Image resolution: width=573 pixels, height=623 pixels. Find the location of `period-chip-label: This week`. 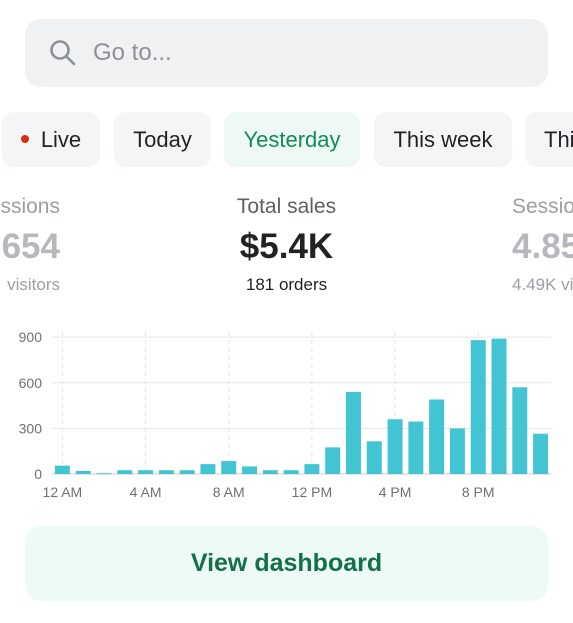

period-chip-label: This week is located at coordinates (443, 139).